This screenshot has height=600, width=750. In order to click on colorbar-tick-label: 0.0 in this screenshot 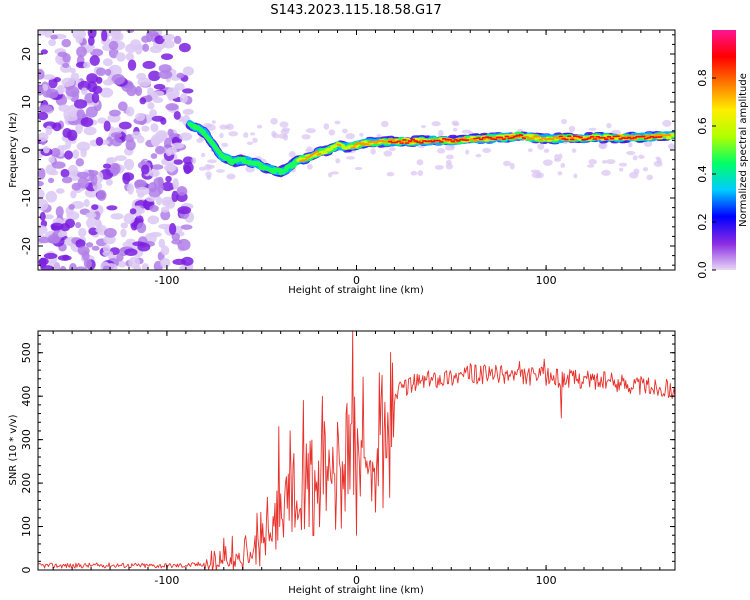, I will do `click(702, 270)`.